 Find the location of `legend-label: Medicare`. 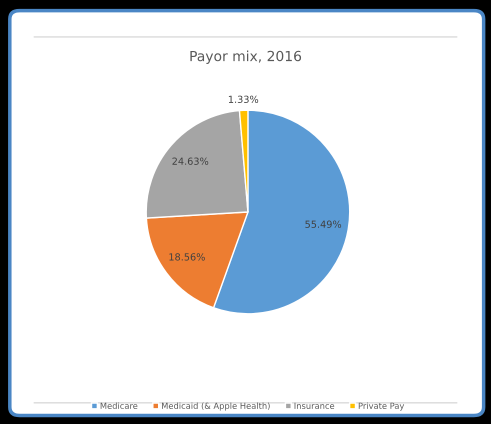

legend-label: Medicare is located at coordinates (119, 405).